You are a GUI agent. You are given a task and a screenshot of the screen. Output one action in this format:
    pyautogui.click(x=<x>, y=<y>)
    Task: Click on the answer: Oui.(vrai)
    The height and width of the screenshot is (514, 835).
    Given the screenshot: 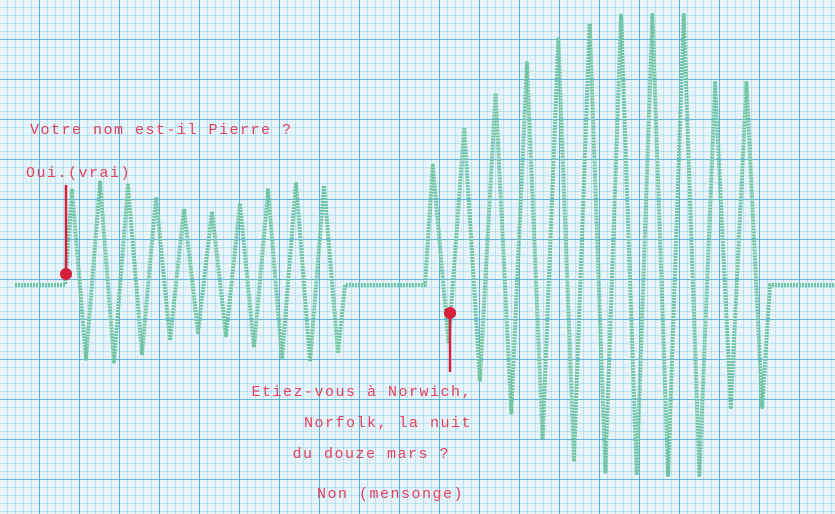 What is the action you would take?
    pyautogui.click(x=78, y=173)
    